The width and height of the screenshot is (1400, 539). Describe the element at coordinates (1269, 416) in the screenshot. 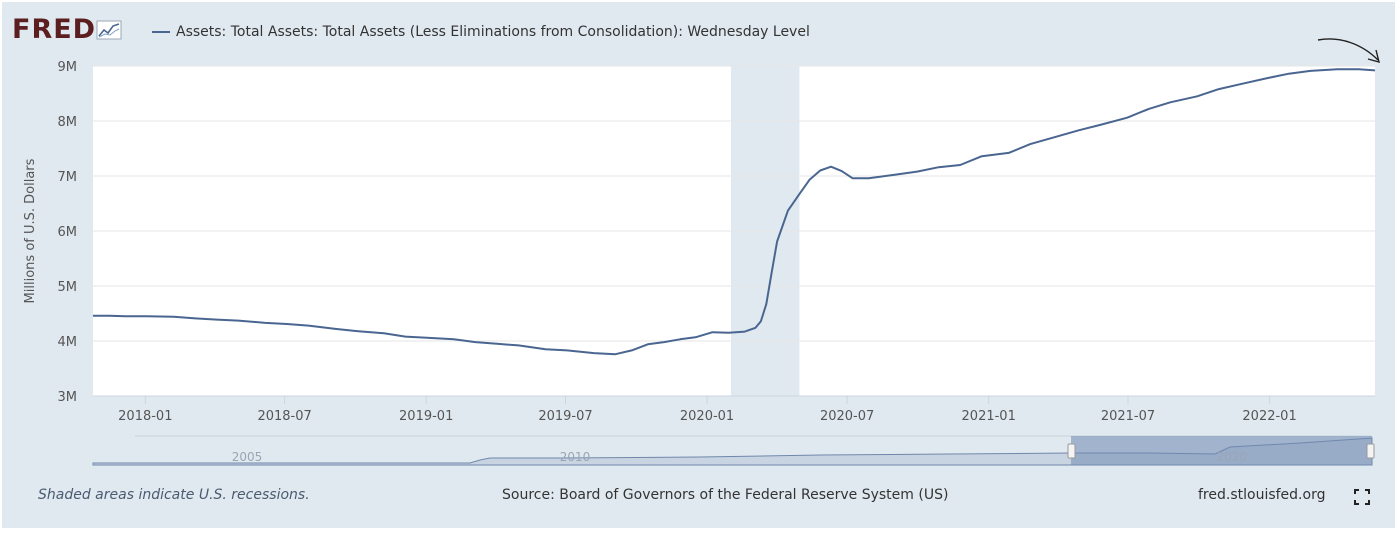

I see `x-tick-label: 2022-01` at that location.